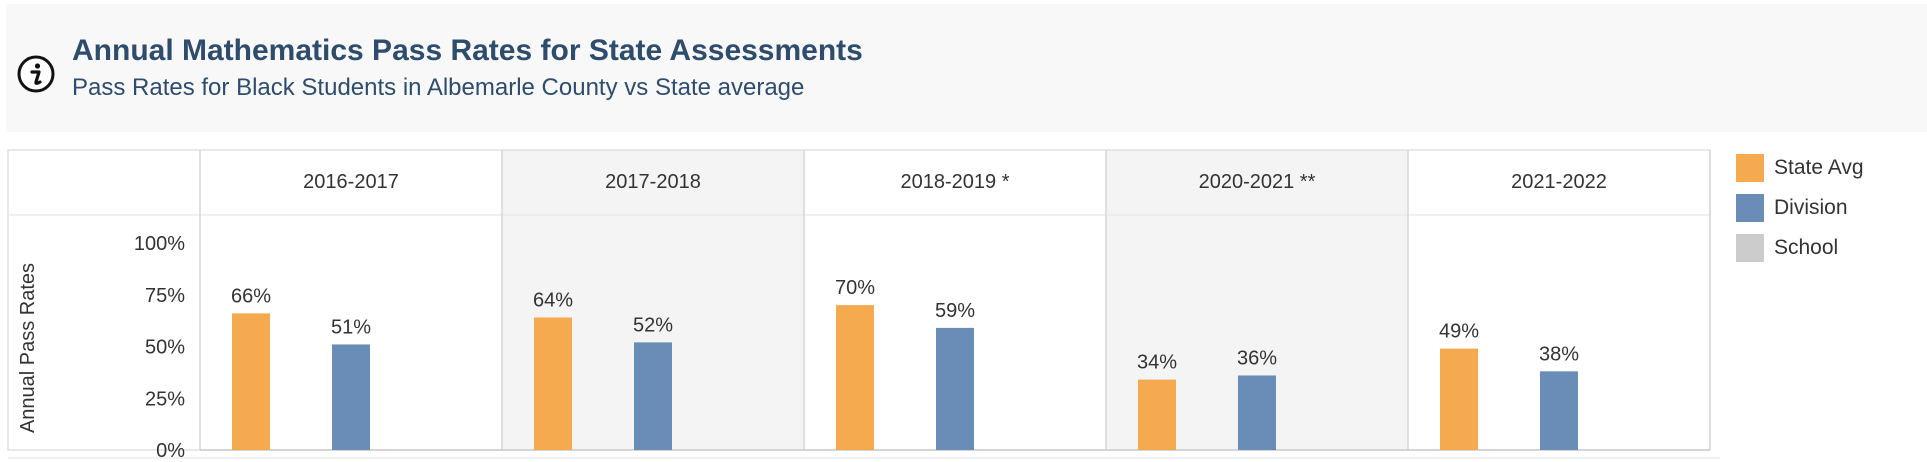  I want to click on bar-value-label: 64%, so click(553, 301).